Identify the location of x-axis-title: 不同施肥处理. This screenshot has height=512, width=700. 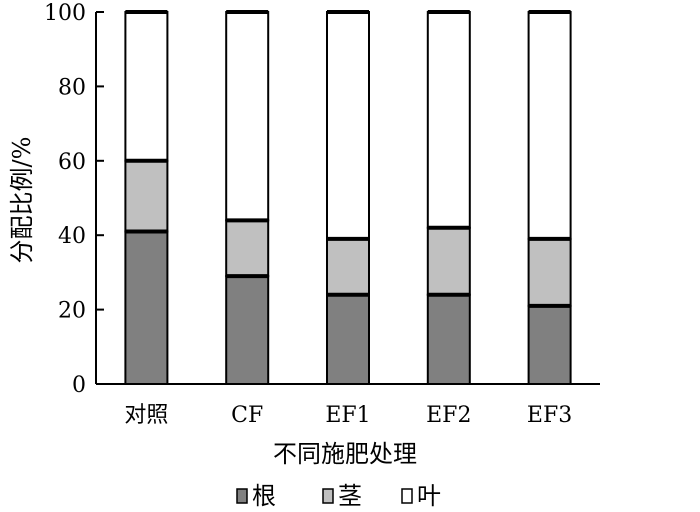
(345, 454).